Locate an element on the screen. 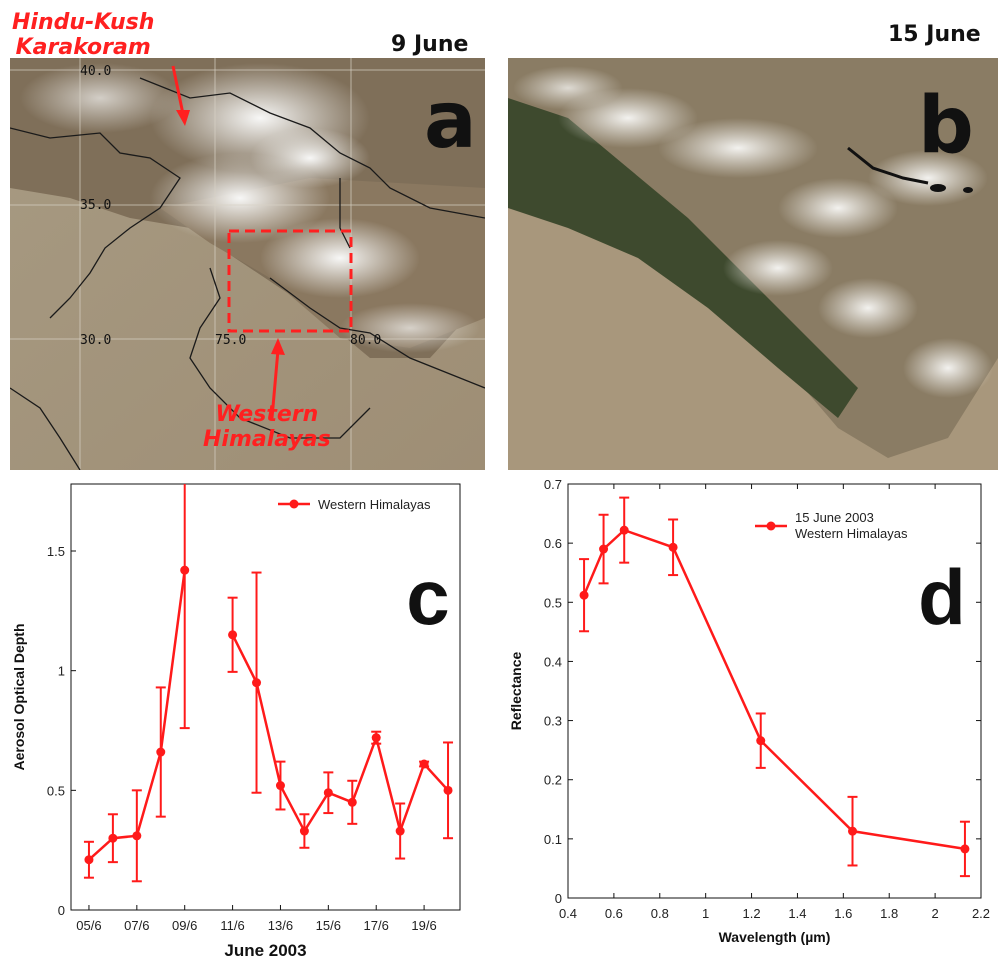 The height and width of the screenshot is (956, 1000). chart-c-xtick-label: 15/6 is located at coordinates (328, 925).